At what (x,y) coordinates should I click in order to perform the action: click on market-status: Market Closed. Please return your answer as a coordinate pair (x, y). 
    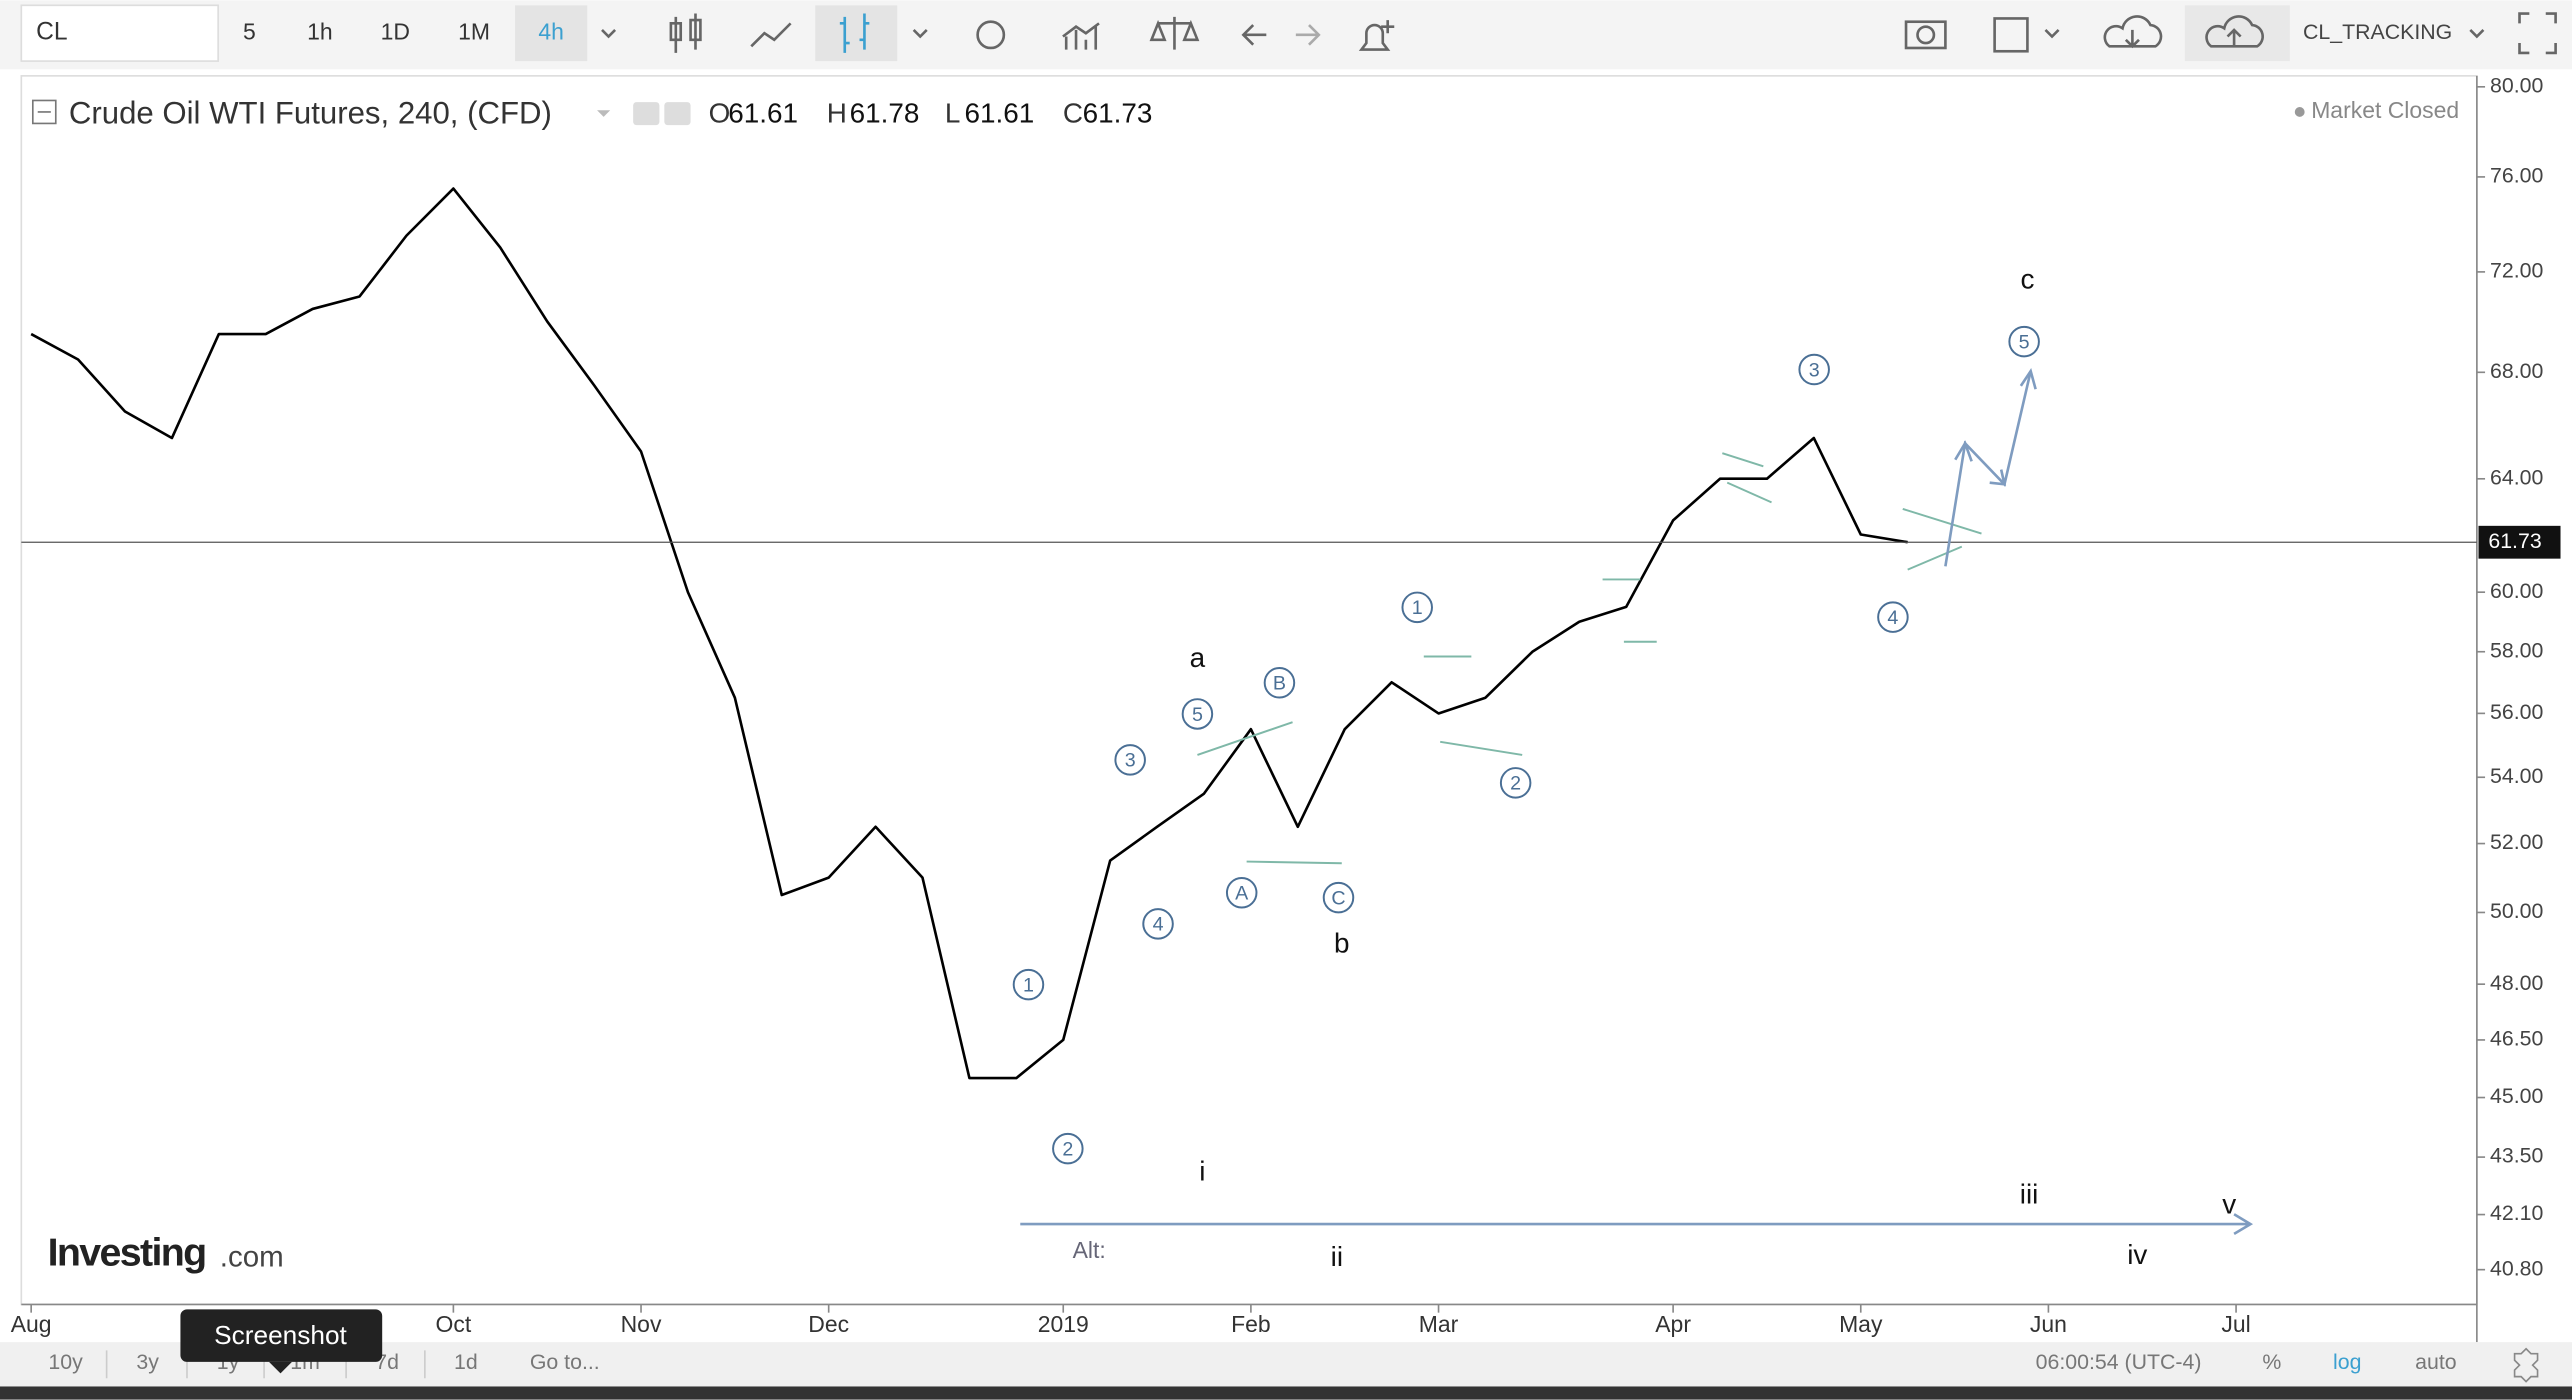
    Looking at the image, I should click on (2385, 110).